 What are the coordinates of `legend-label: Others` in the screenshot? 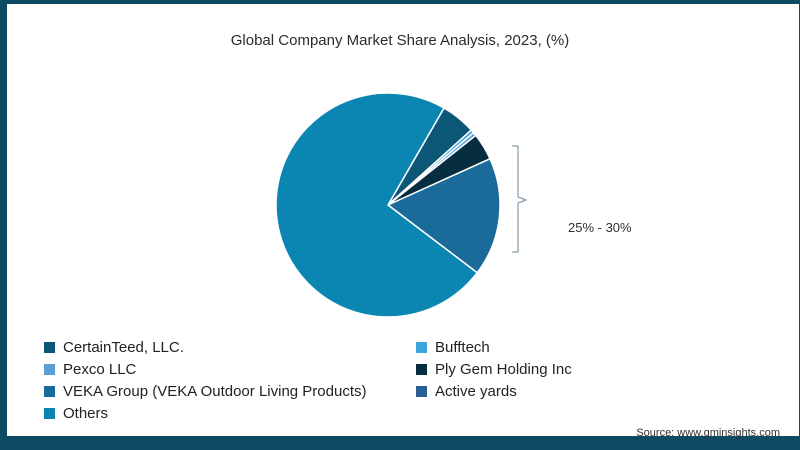 It's located at (86, 413).